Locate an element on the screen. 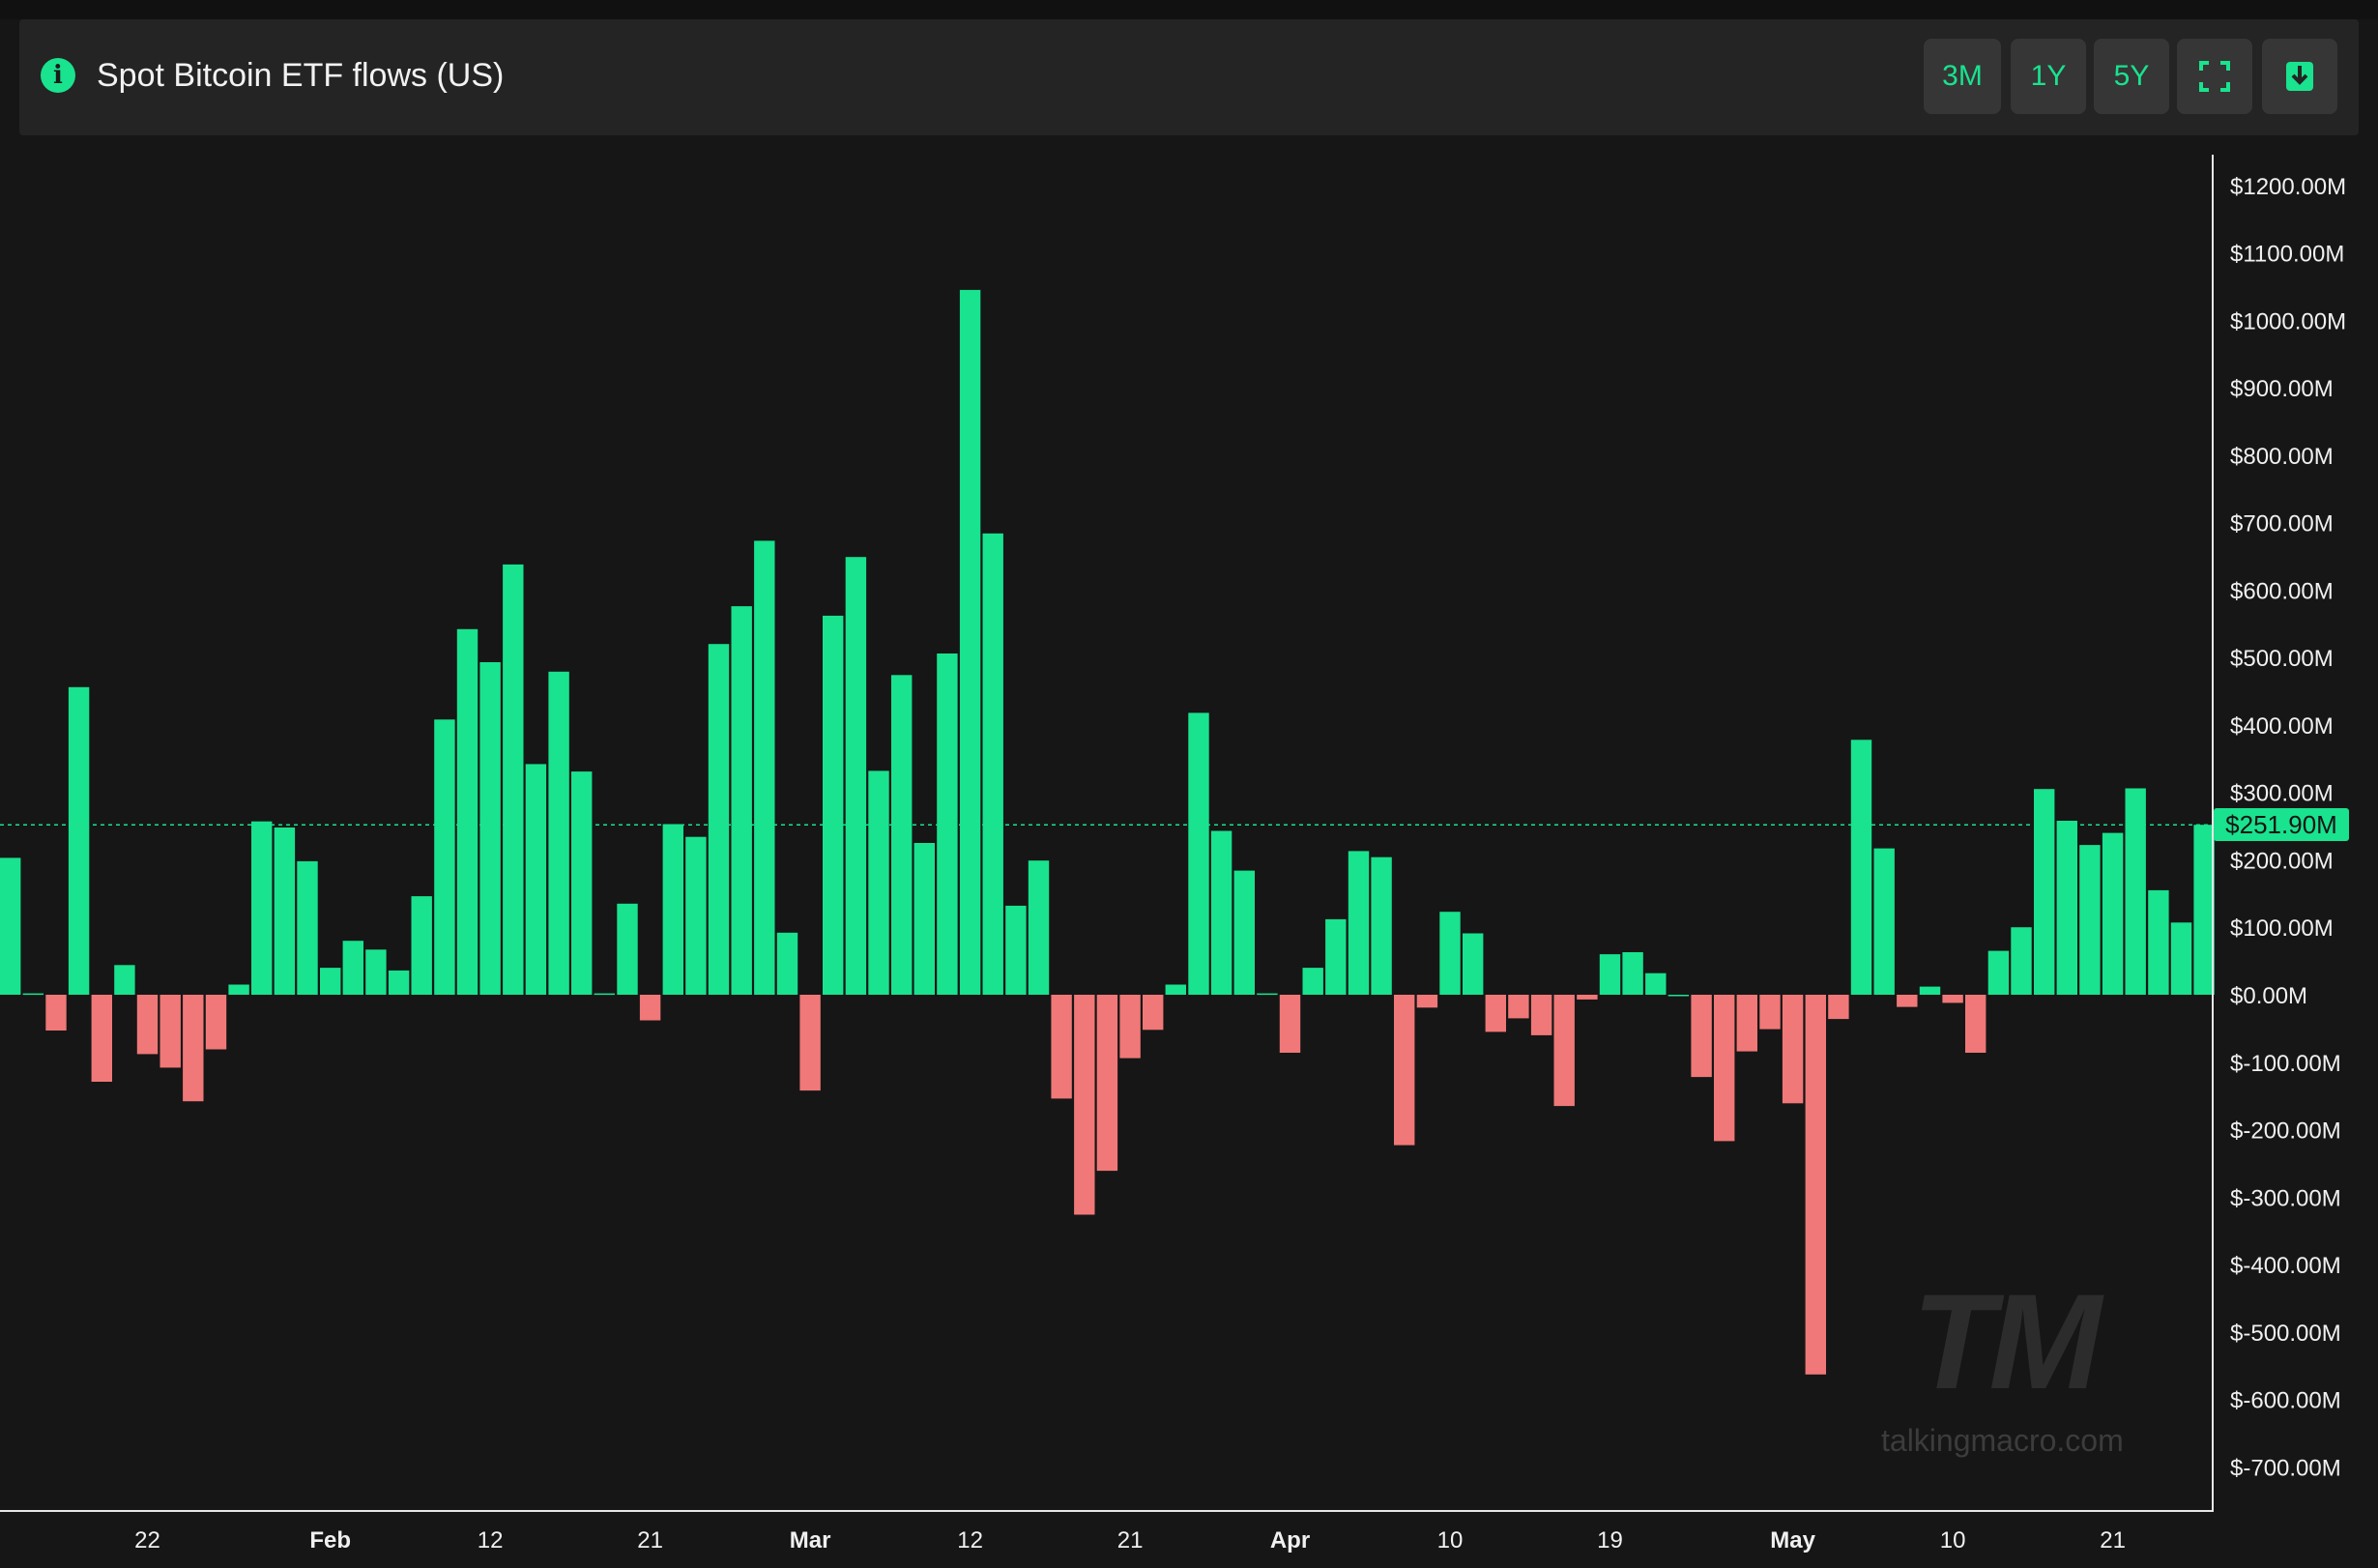  range-1y-button: 1Y is located at coordinates (2048, 76).